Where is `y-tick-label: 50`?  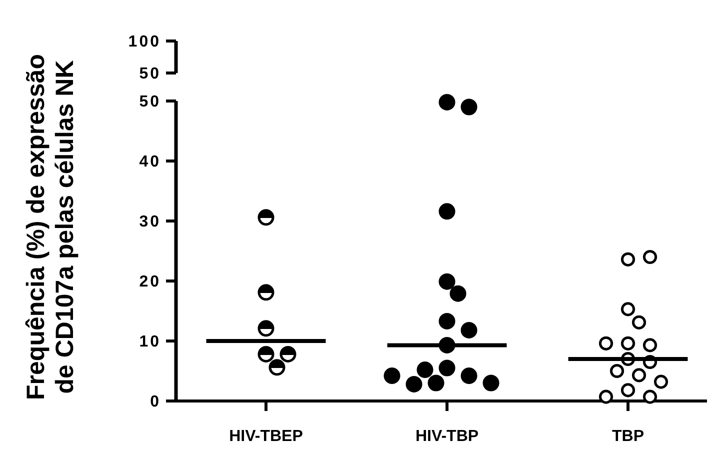
y-tick-label: 50 is located at coordinates (150, 102).